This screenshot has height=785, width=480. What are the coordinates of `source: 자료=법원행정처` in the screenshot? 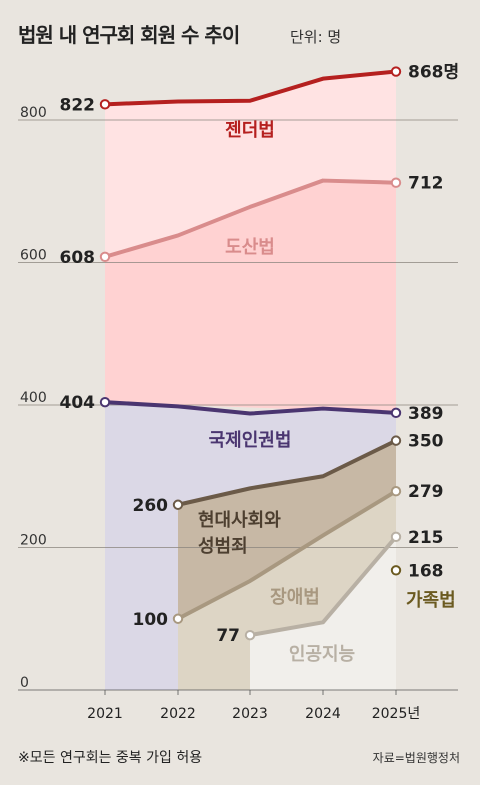 It's located at (416, 757).